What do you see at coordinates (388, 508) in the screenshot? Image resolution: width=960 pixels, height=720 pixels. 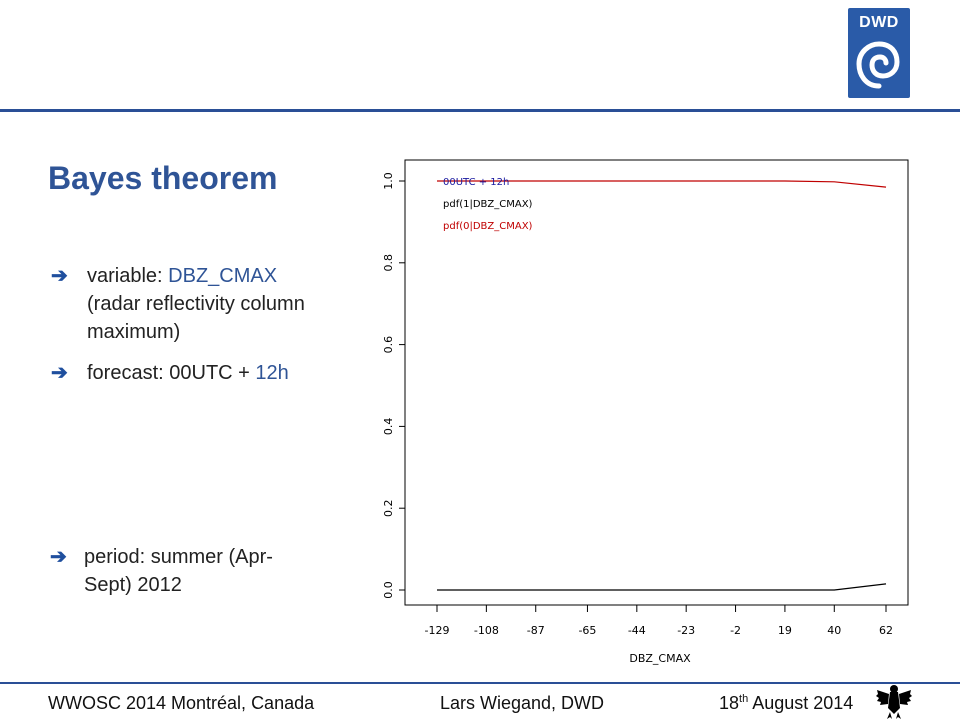 I see `y-tick-label: 0.2` at bounding box center [388, 508].